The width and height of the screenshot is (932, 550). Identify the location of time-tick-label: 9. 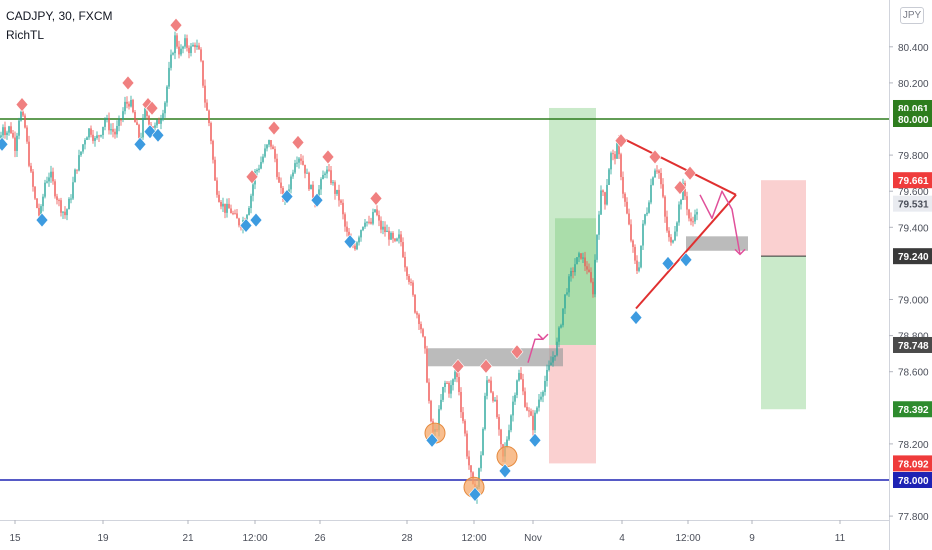
(752, 538).